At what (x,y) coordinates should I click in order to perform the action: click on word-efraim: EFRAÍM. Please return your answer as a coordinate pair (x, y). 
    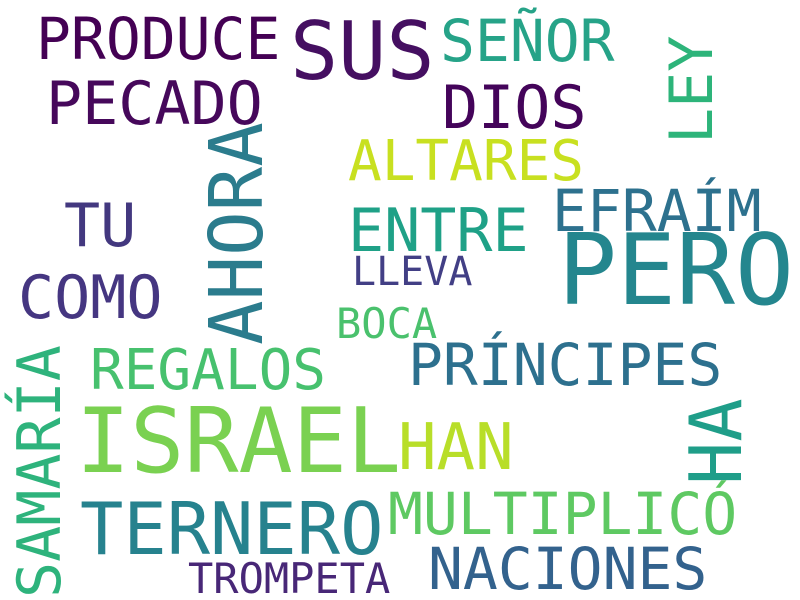
    Looking at the image, I should click on (657, 211).